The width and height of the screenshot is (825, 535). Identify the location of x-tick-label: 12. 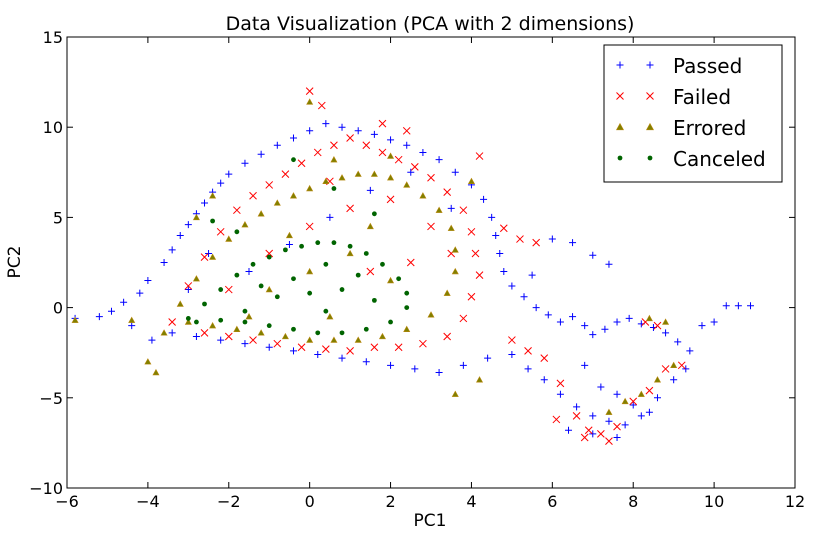
(795, 501).